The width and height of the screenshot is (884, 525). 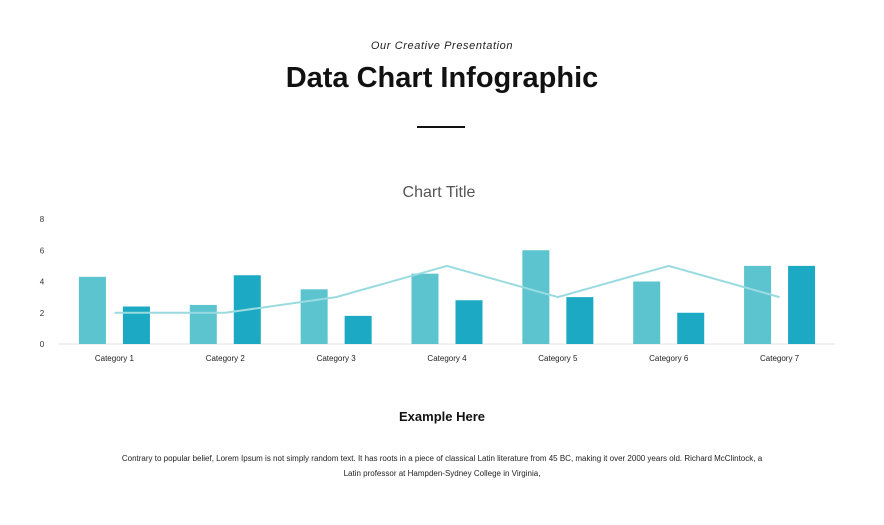 I want to click on x-tick-label: Category 4, so click(x=447, y=358).